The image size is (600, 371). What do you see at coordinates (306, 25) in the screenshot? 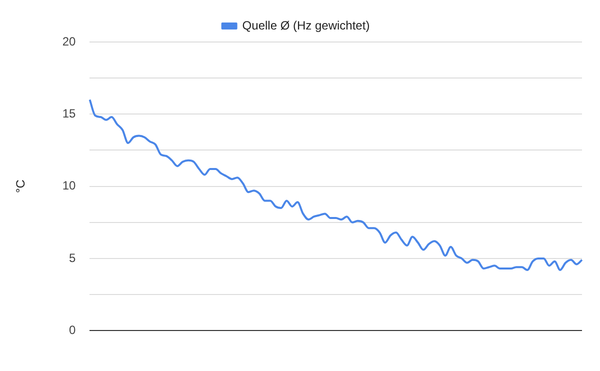
I see `legend-label: Quelle Ø (Hz gewichtet)` at bounding box center [306, 25].